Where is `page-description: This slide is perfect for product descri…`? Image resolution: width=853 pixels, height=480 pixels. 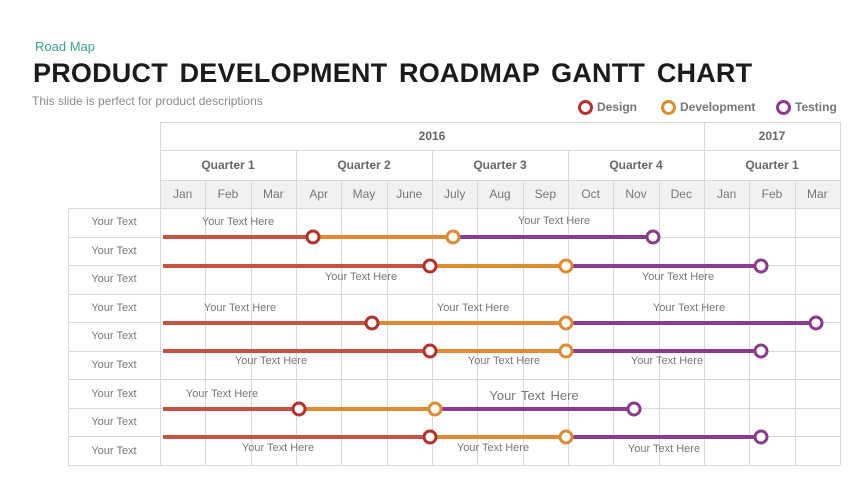
page-description: This slide is perfect for product descri… is located at coordinates (147, 101).